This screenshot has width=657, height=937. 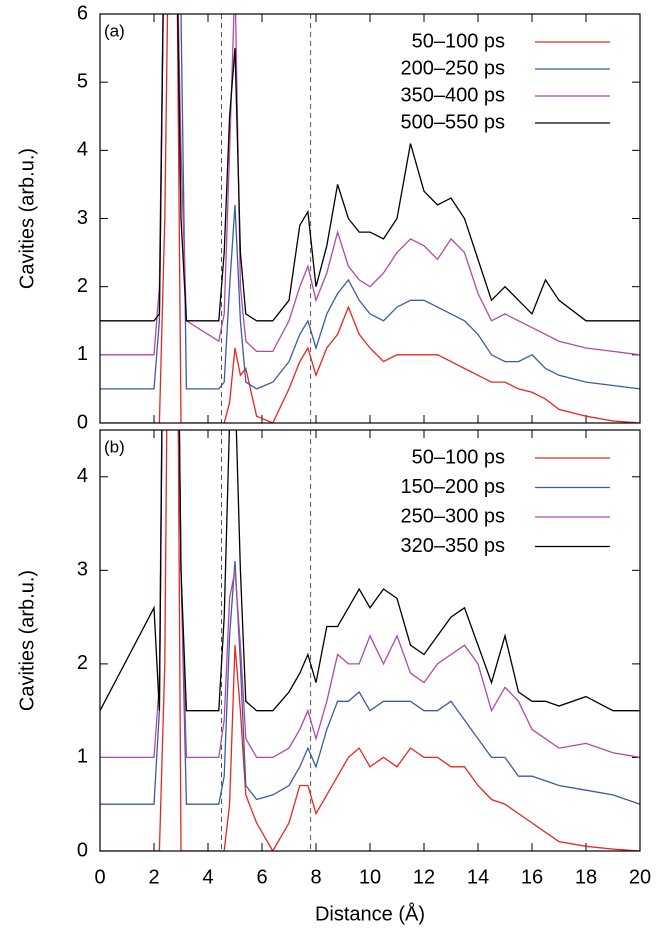 What do you see at coordinates (478, 877) in the screenshot?
I see `x-tick-label: 14` at bounding box center [478, 877].